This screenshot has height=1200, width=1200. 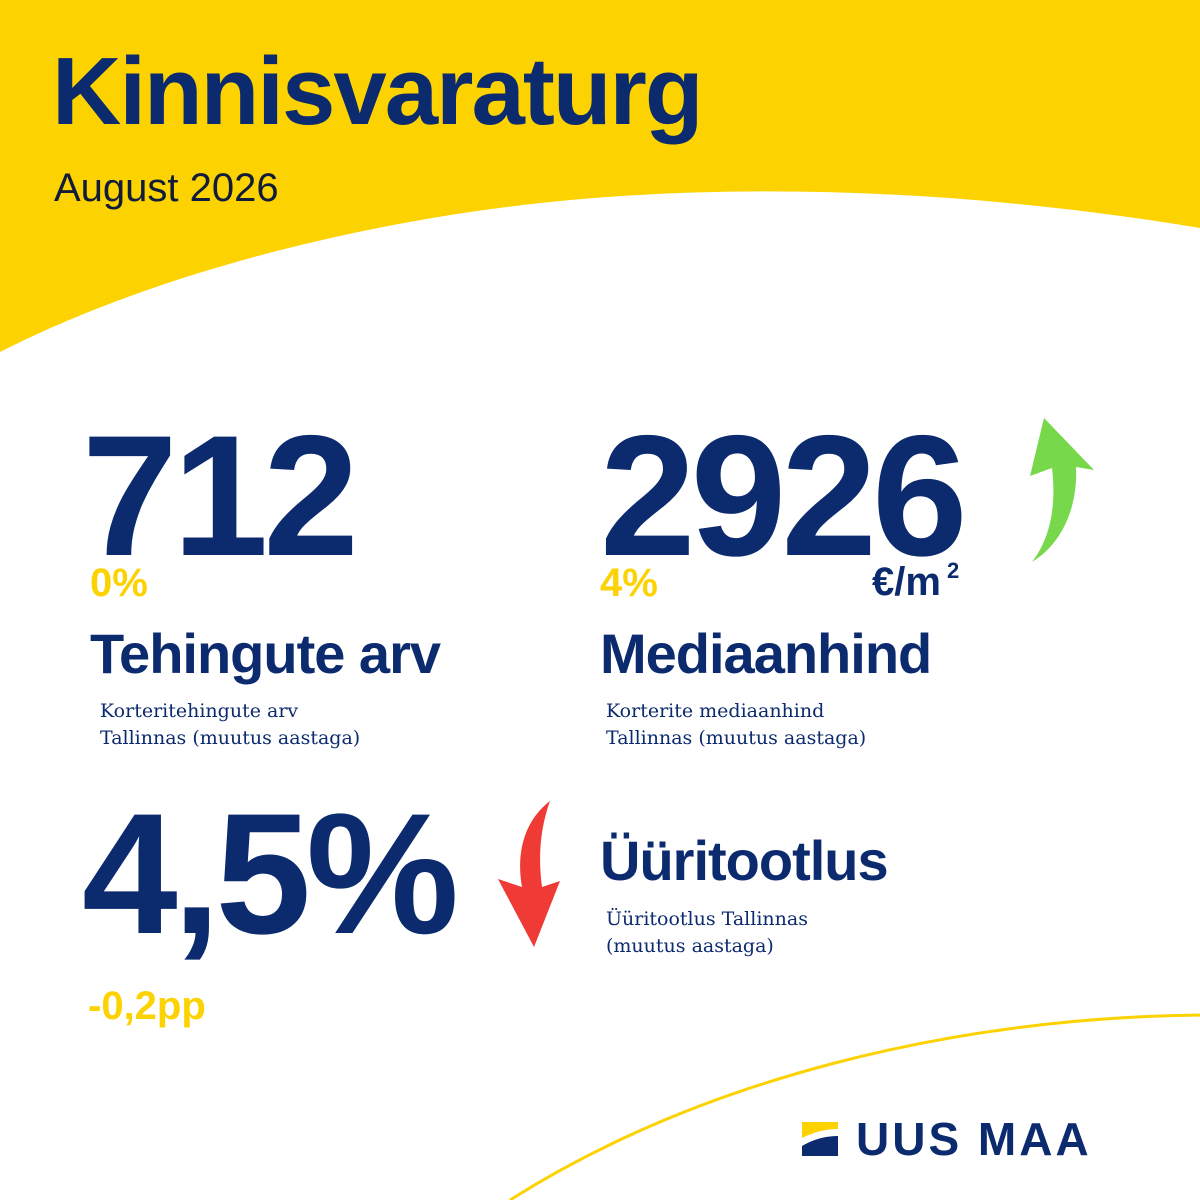 I want to click on arrow-up-icon, so click(x=1062, y=490).